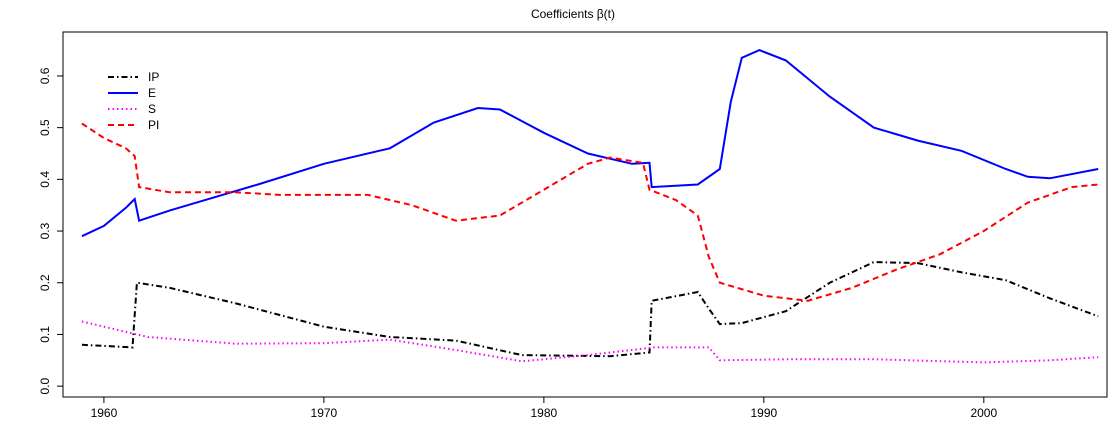 This screenshot has width=1113, height=437. Describe the element at coordinates (573, 14) in the screenshot. I see `chart-title: Coefficients β(t)` at that location.